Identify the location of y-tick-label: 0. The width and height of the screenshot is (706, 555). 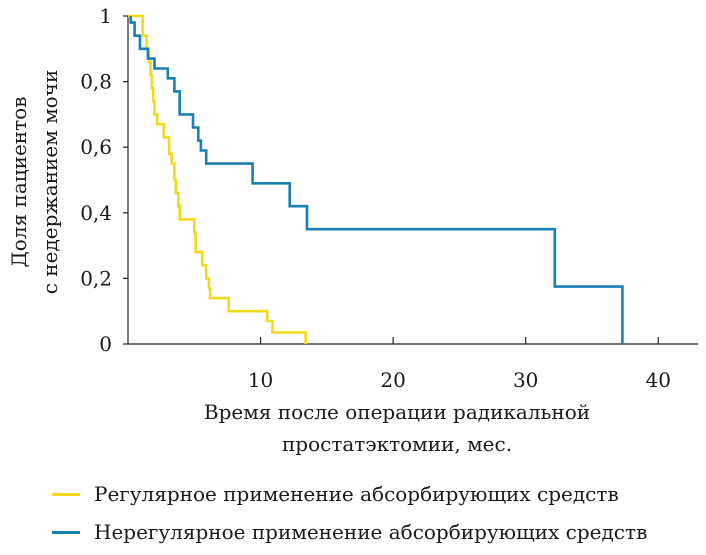
(105, 344).